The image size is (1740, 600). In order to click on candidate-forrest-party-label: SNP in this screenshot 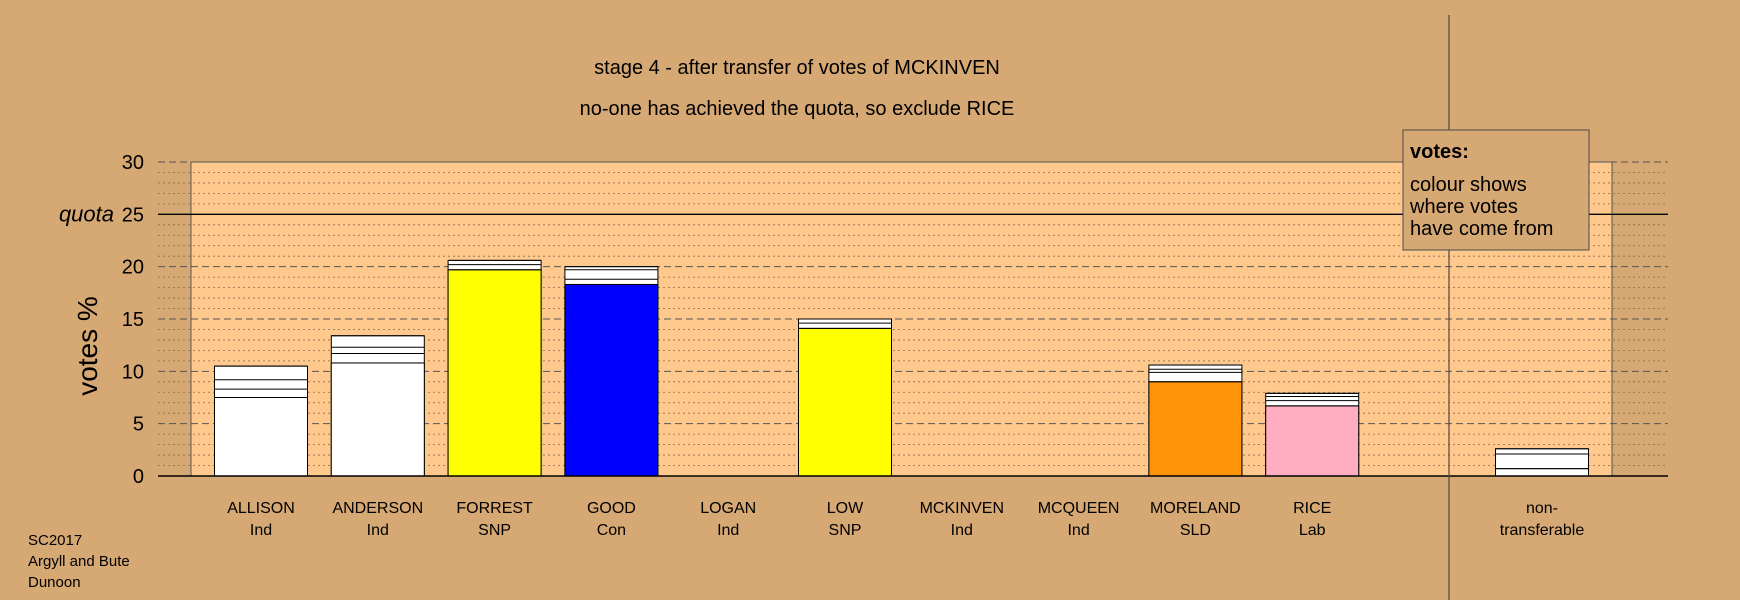, I will do `click(494, 530)`.